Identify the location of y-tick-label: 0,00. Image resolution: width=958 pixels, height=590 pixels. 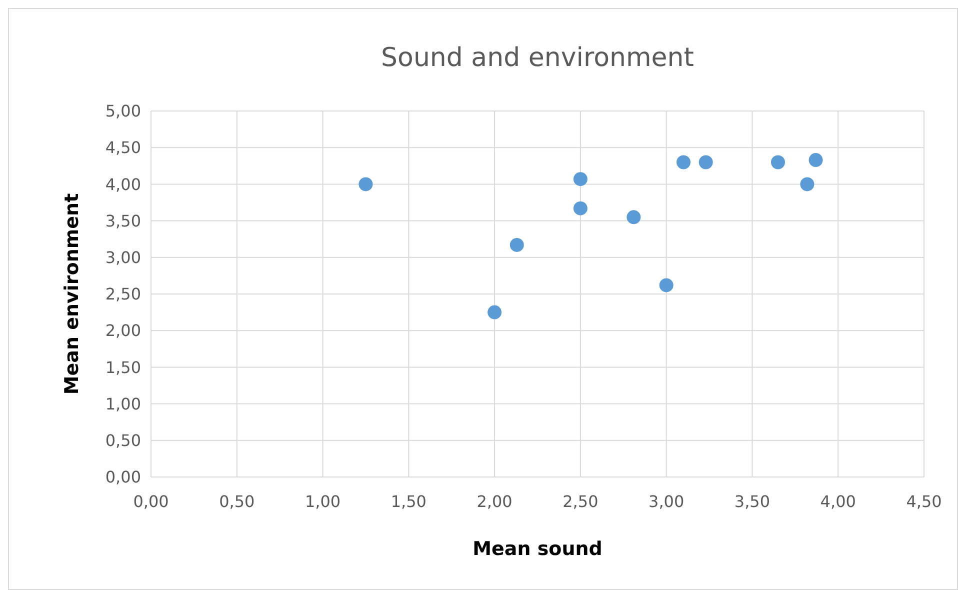
(123, 477).